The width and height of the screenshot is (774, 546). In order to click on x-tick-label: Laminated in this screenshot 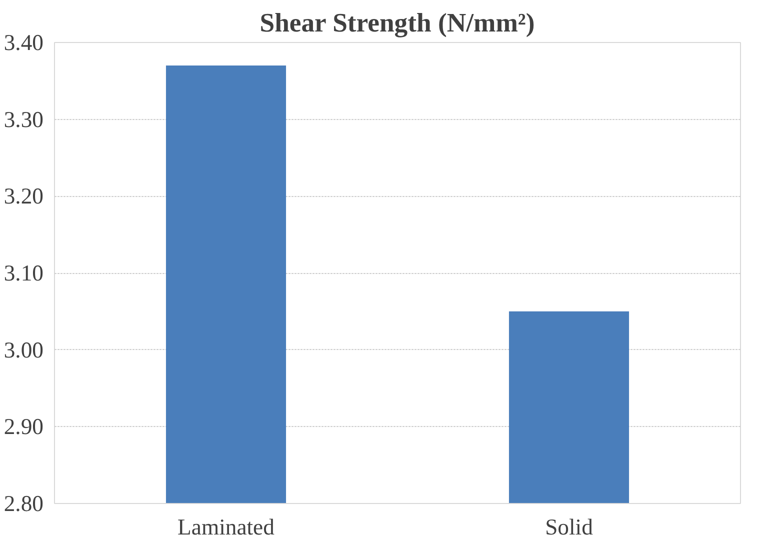, I will do `click(227, 527)`.